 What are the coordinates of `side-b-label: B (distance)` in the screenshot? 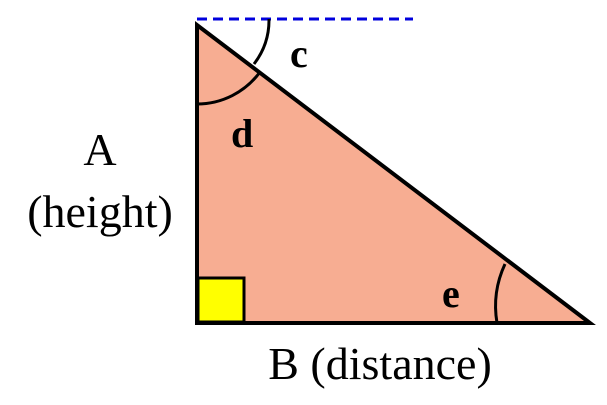 It's located at (380, 363).